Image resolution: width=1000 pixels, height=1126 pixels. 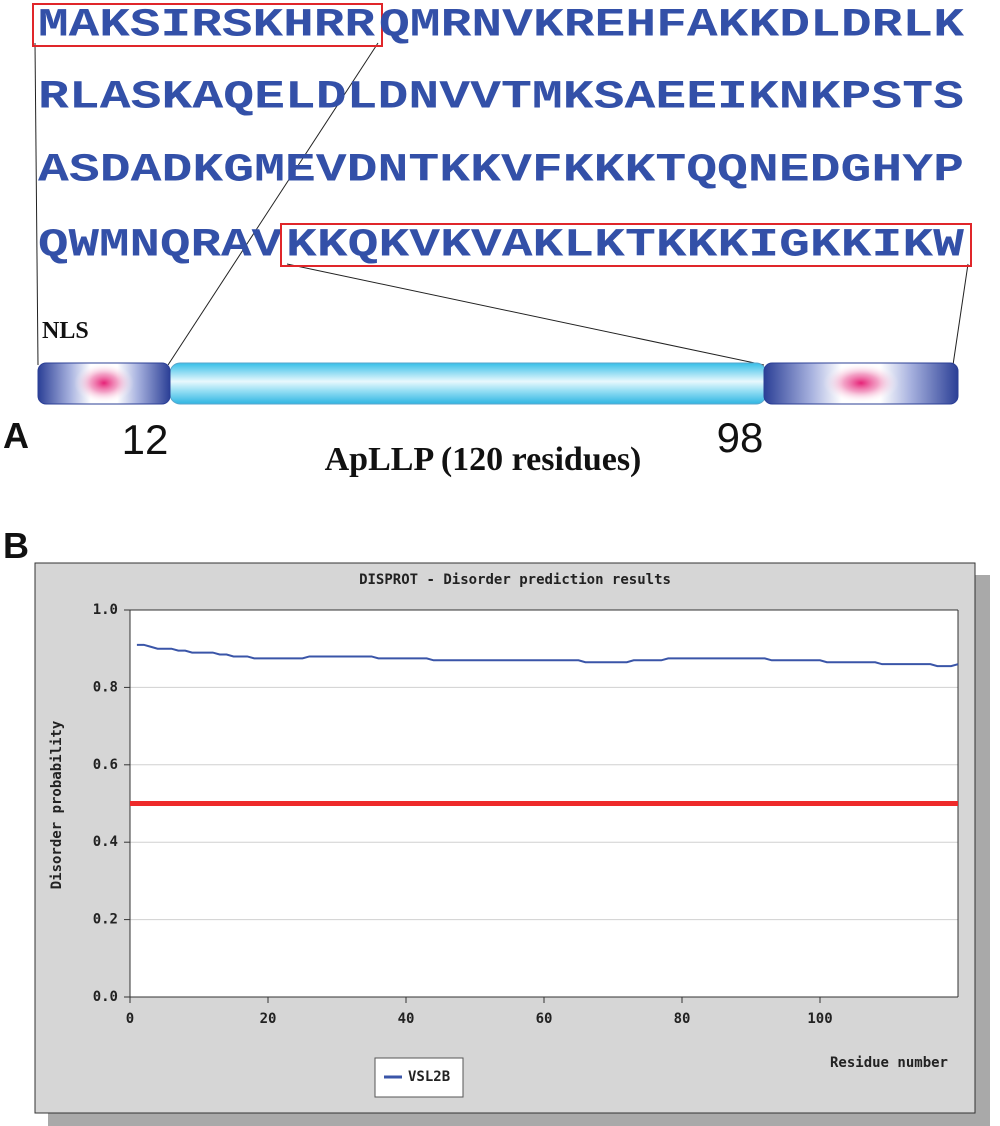 What do you see at coordinates (104, 383) in the screenshot?
I see `nls-core` at bounding box center [104, 383].